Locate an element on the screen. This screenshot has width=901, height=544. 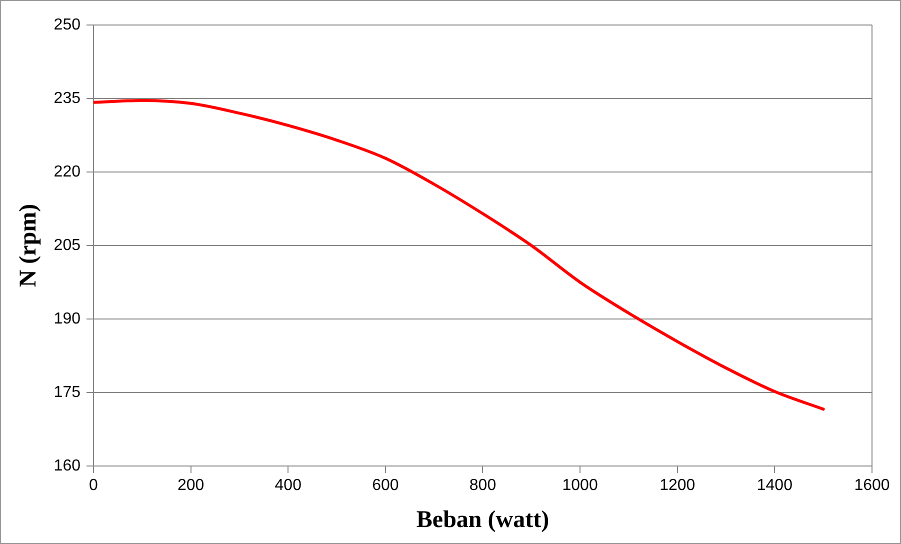
x-tick-label: 1600 is located at coordinates (872, 485).